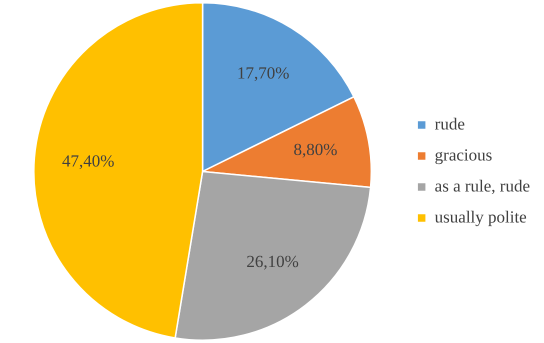 The width and height of the screenshot is (544, 343). What do you see at coordinates (88, 161) in the screenshot?
I see `data-label: 47,40%` at bounding box center [88, 161].